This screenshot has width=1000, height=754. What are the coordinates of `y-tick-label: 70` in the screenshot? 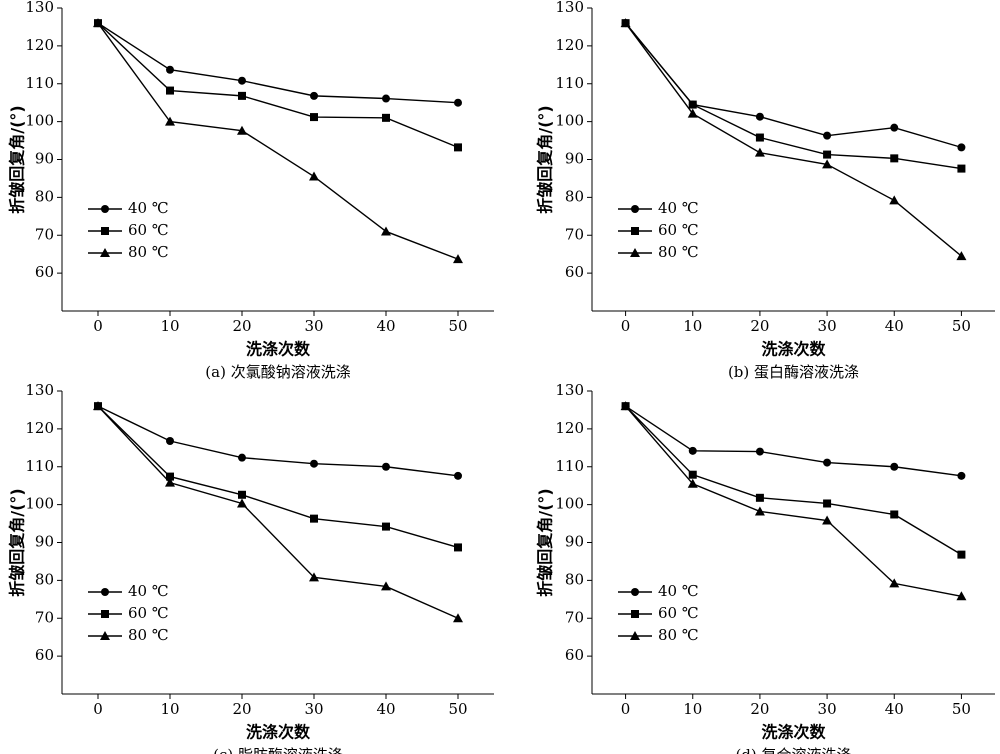 It's located at (44, 617).